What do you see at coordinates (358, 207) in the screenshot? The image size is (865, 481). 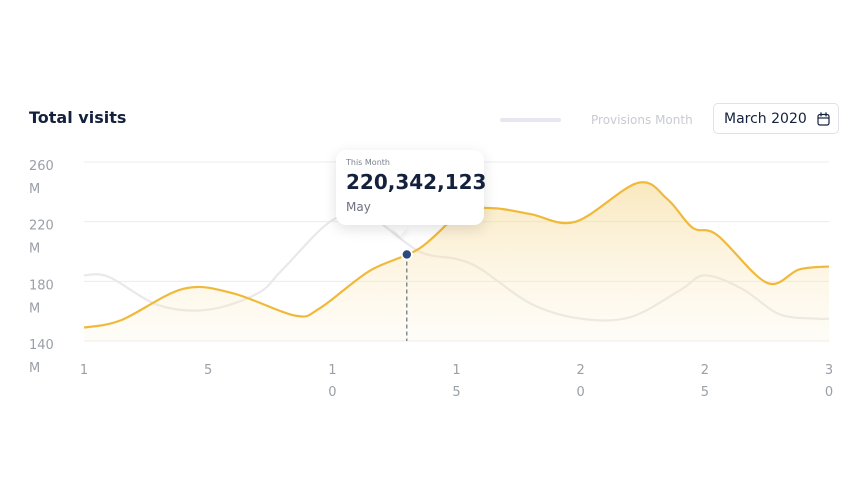 I see `tooltip-label: May` at bounding box center [358, 207].